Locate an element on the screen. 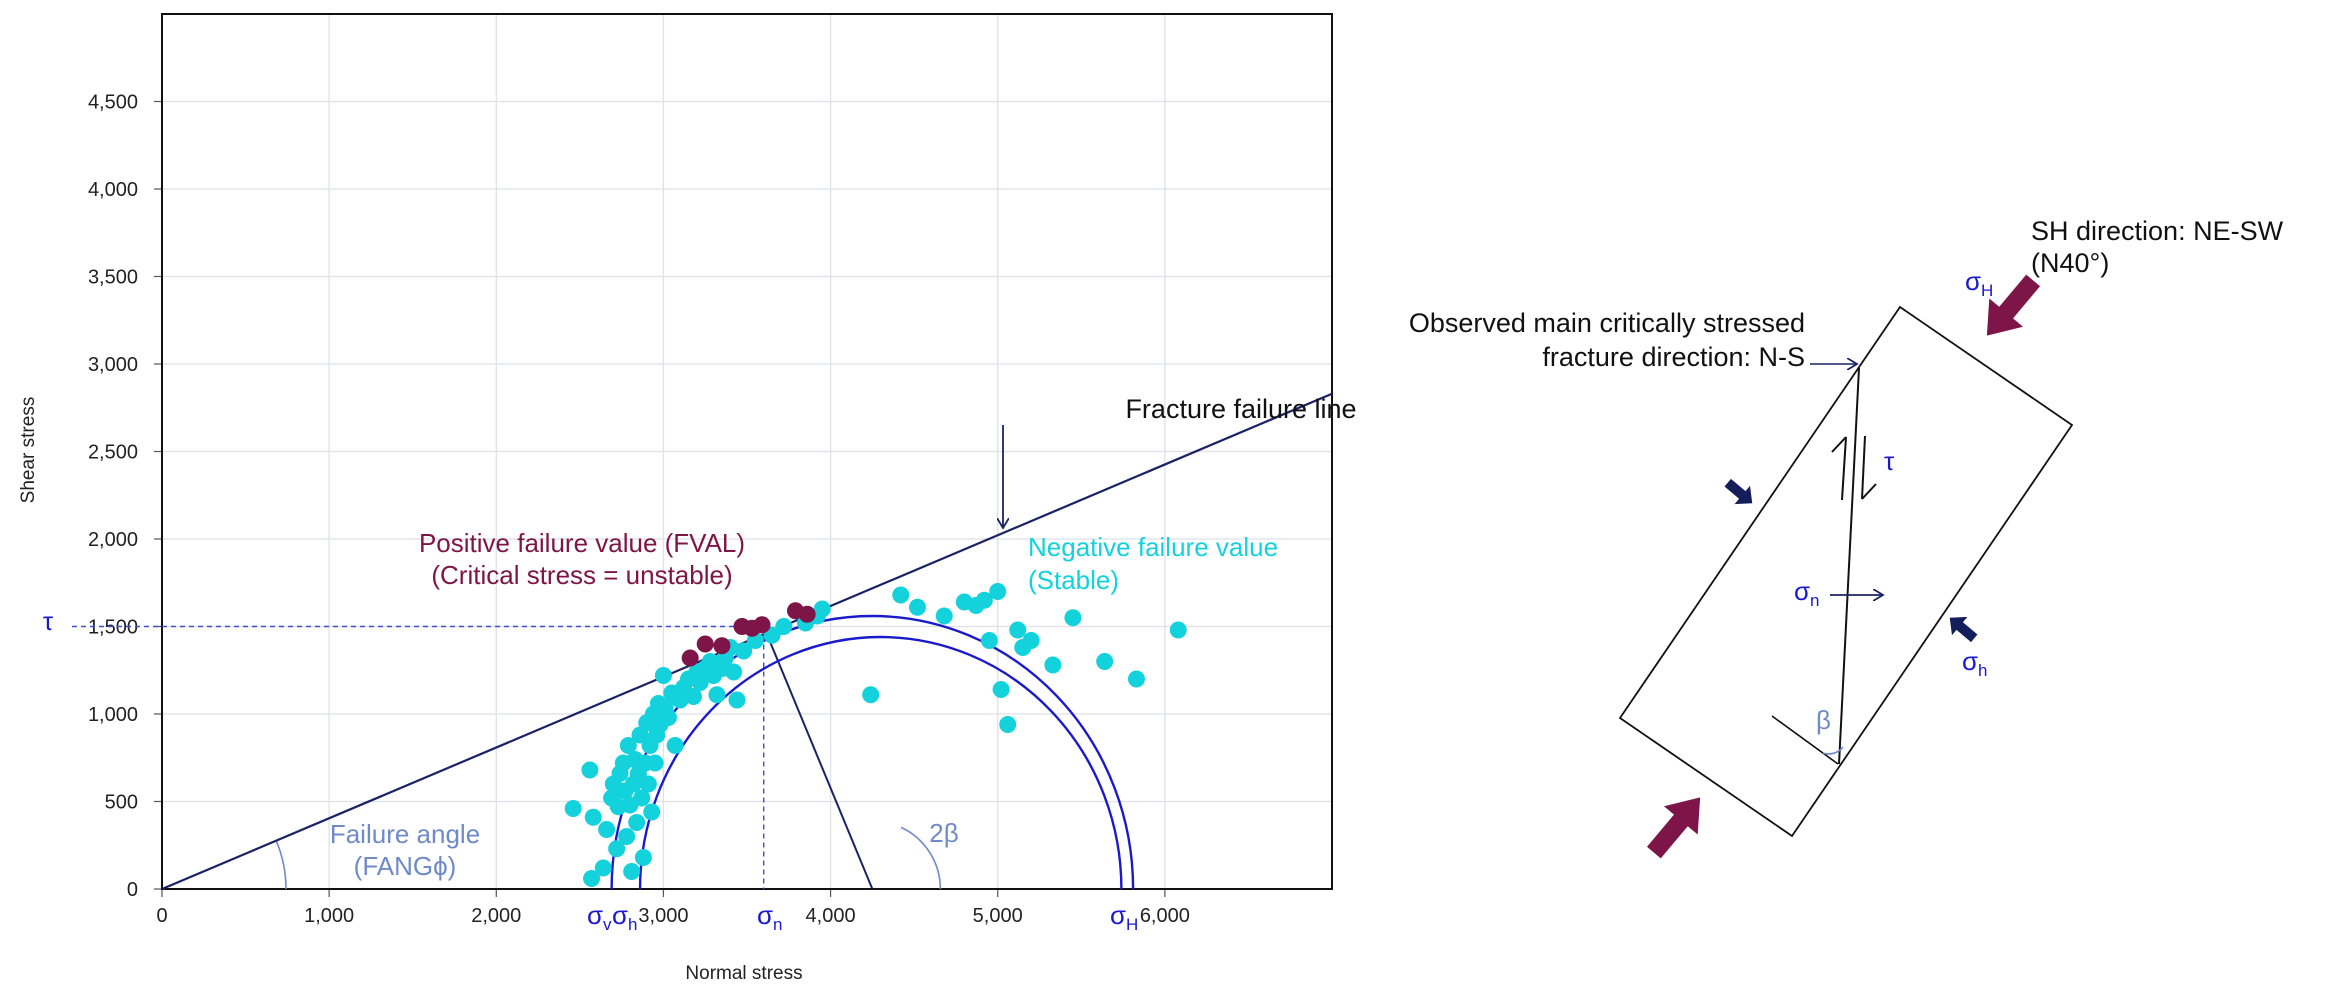 The image size is (2336, 1000). data-points is located at coordinates (875, 735).